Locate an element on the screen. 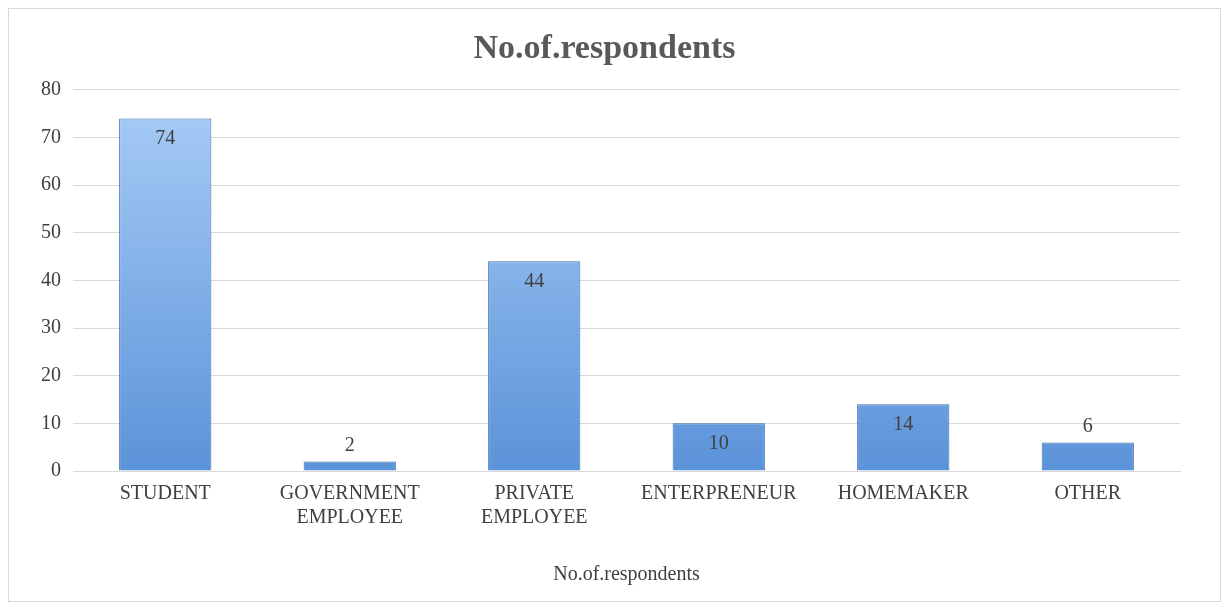  data-label: 6 is located at coordinates (1087, 424).